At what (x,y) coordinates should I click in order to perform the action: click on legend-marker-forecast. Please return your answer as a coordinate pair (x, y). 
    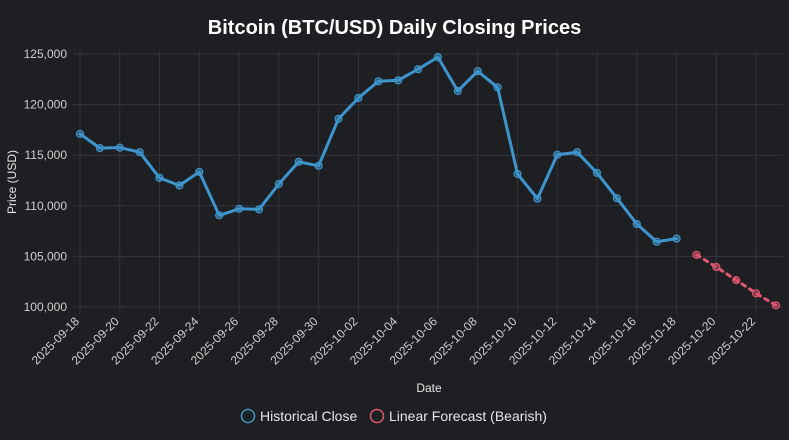
    Looking at the image, I should click on (377, 416).